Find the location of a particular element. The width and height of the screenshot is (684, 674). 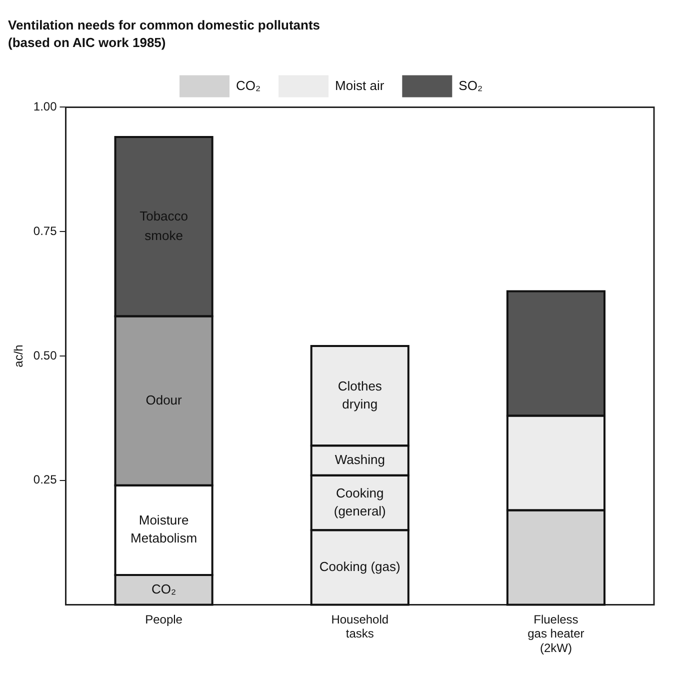

legend-label: Moist air is located at coordinates (360, 85).